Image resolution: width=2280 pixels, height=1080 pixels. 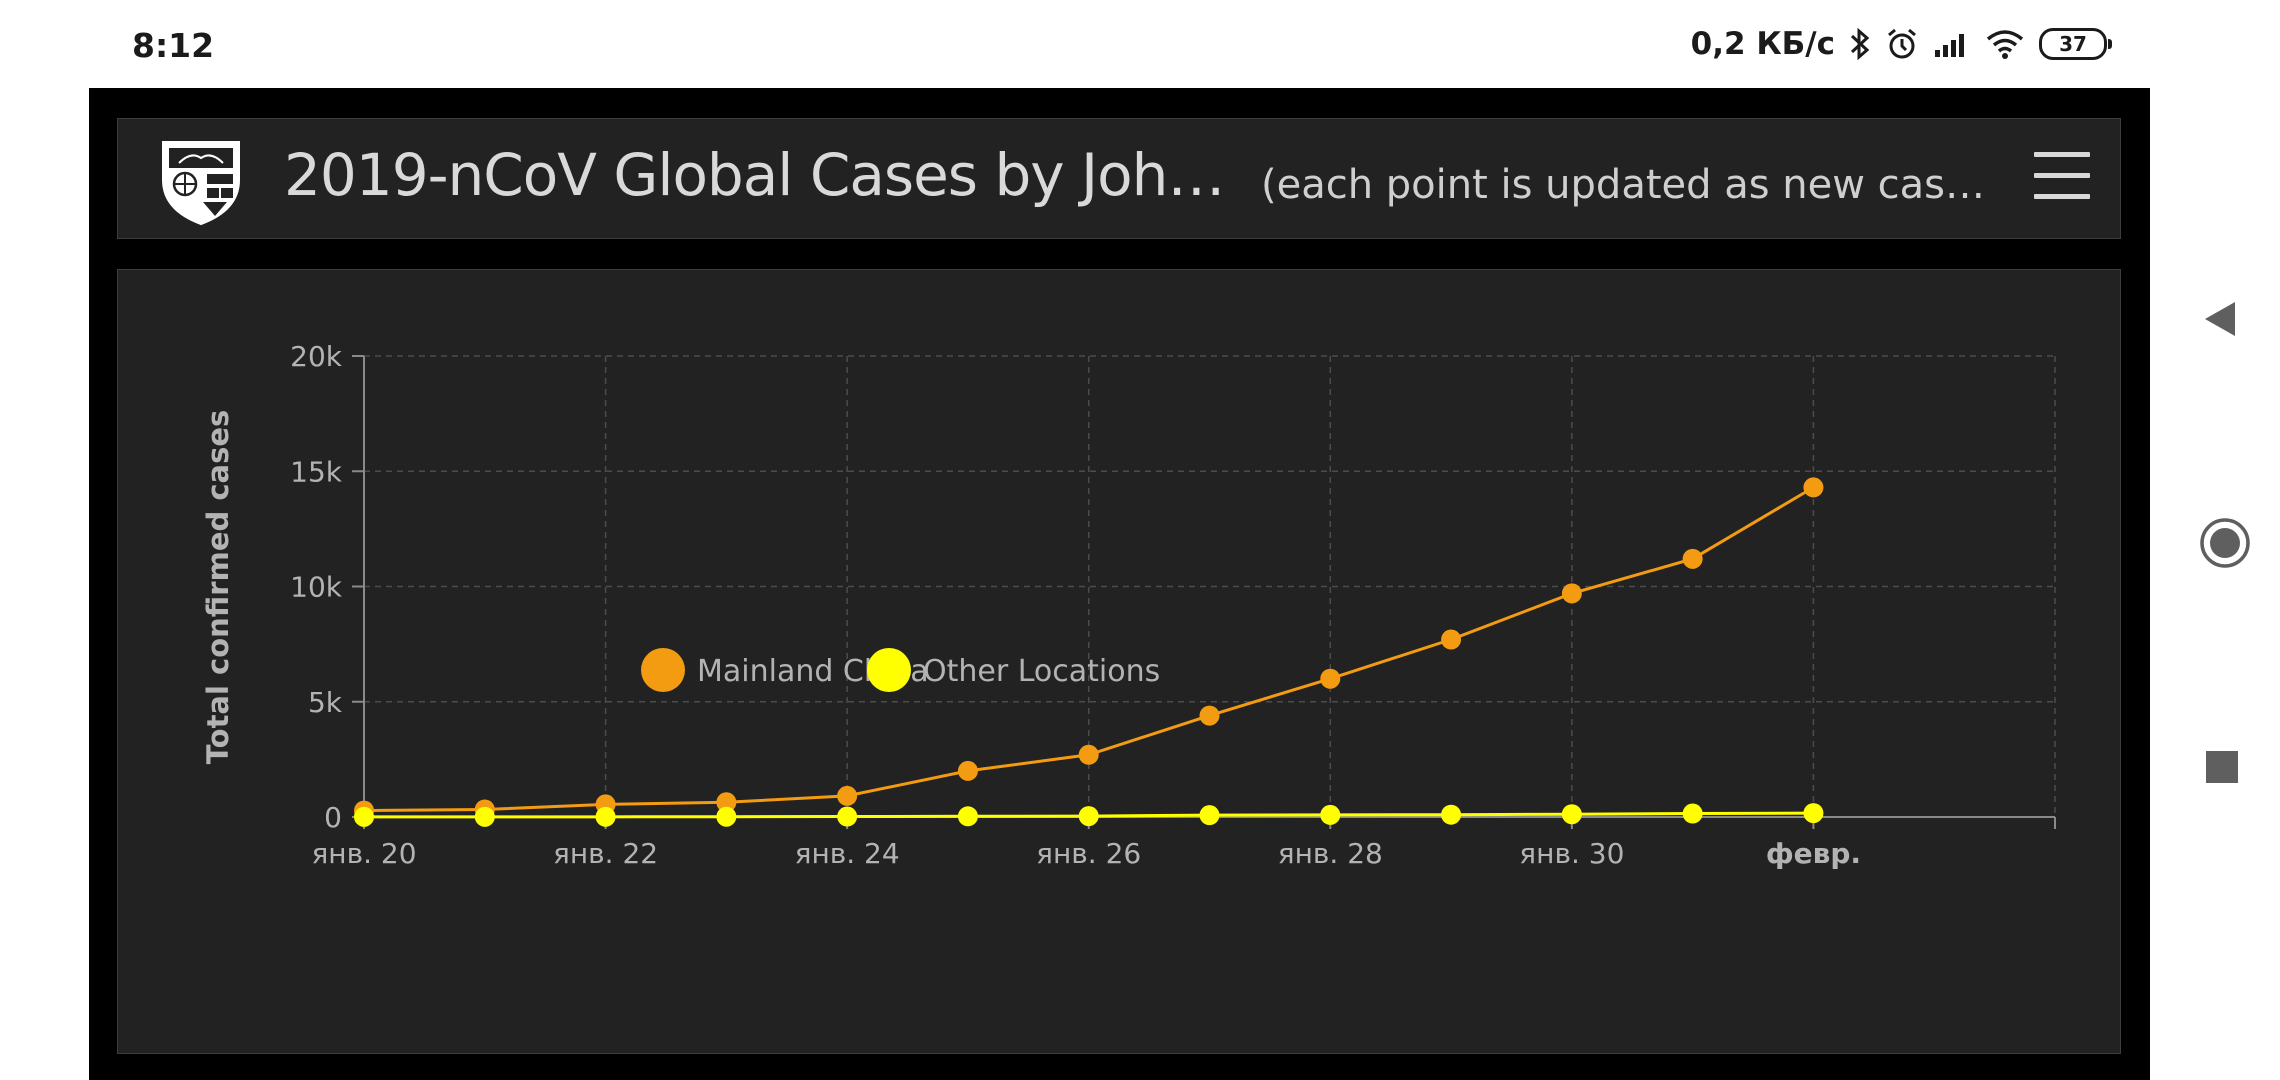 What do you see at coordinates (1088, 853) in the screenshot?
I see `x-tick-label: янв. 26` at bounding box center [1088, 853].